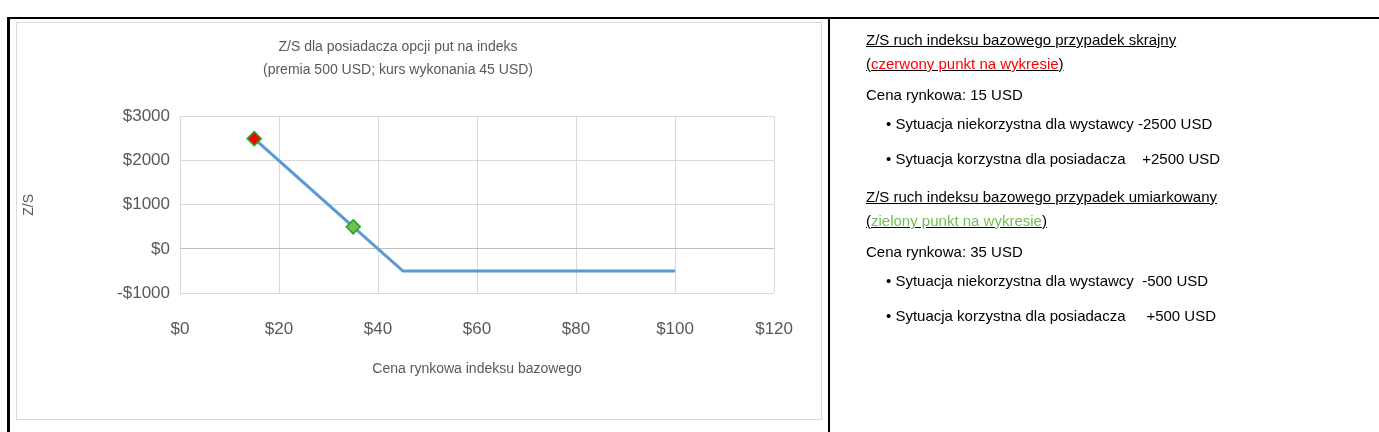 The height and width of the screenshot is (432, 1379). What do you see at coordinates (957, 221) in the screenshot?
I see `text: (zielony punkt na wykresie)` at bounding box center [957, 221].